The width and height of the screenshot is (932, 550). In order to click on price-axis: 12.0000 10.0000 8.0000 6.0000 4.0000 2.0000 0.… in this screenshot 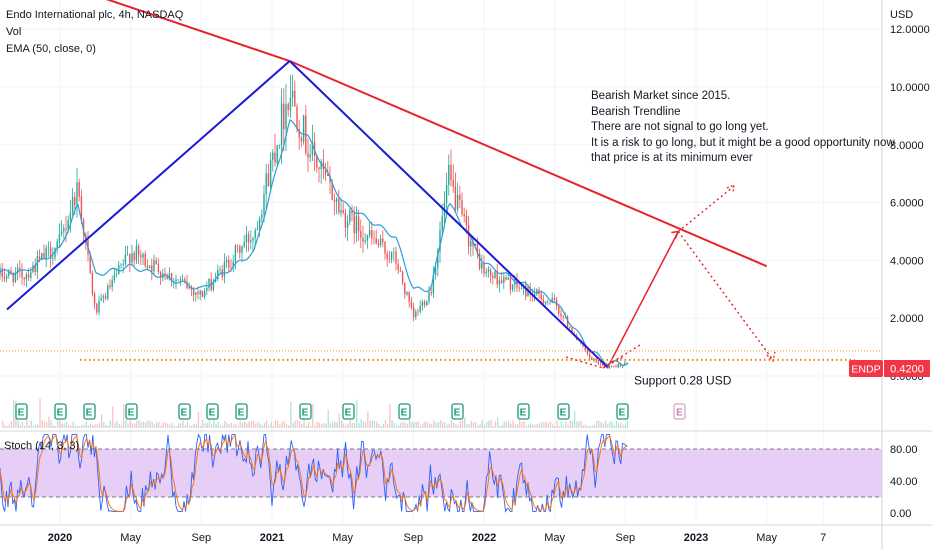, I will do `click(910, 272)`.